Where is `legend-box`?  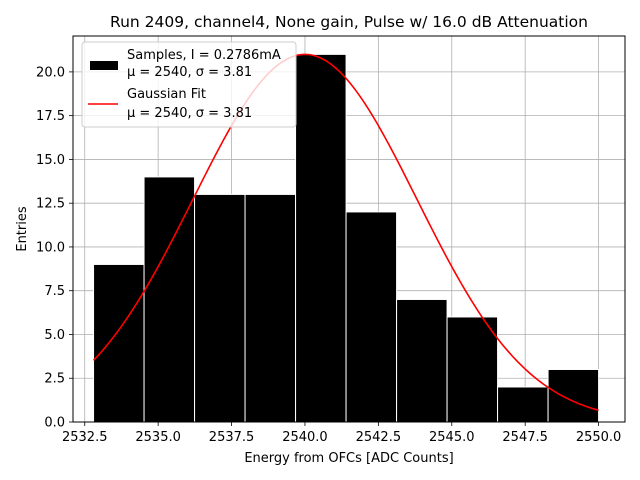
legend-box is located at coordinates (189, 84).